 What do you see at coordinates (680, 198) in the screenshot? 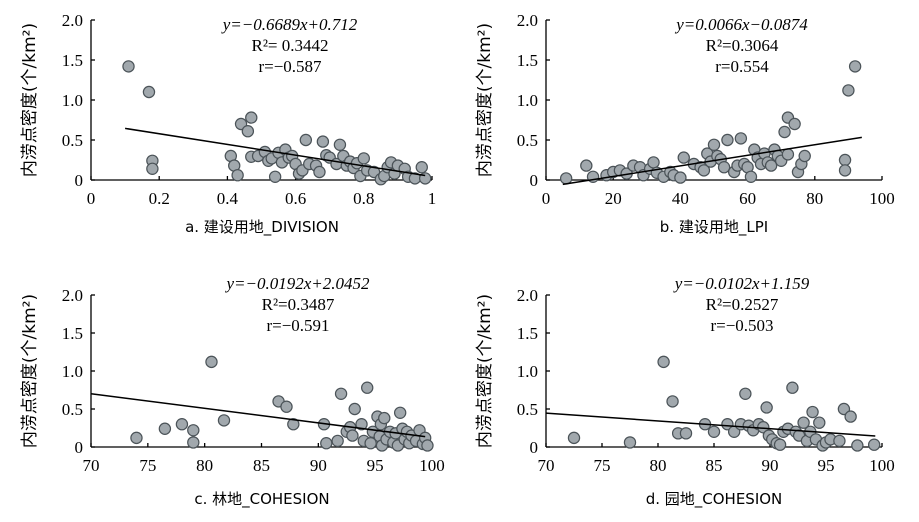
I see `x-tick-label: 40` at bounding box center [680, 198].